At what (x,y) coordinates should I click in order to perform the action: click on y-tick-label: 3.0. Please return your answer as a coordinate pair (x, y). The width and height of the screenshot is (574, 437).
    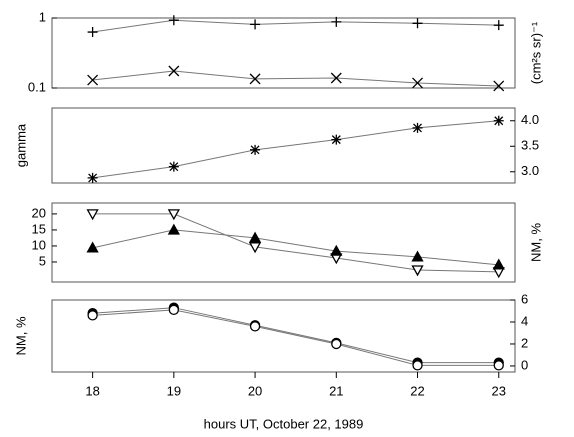
    Looking at the image, I should click on (530, 170).